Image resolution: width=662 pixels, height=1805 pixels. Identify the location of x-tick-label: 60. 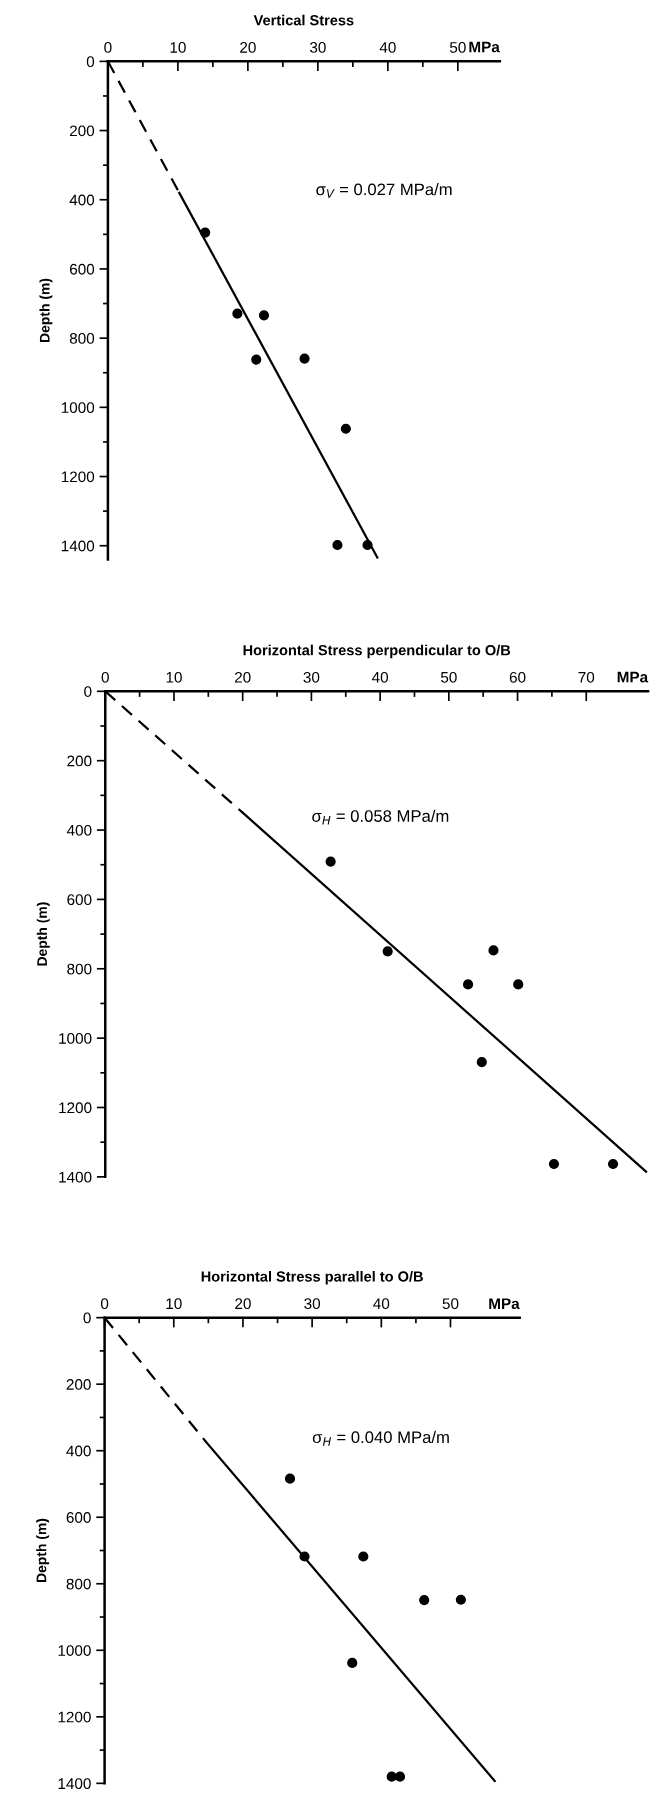
(517, 677).